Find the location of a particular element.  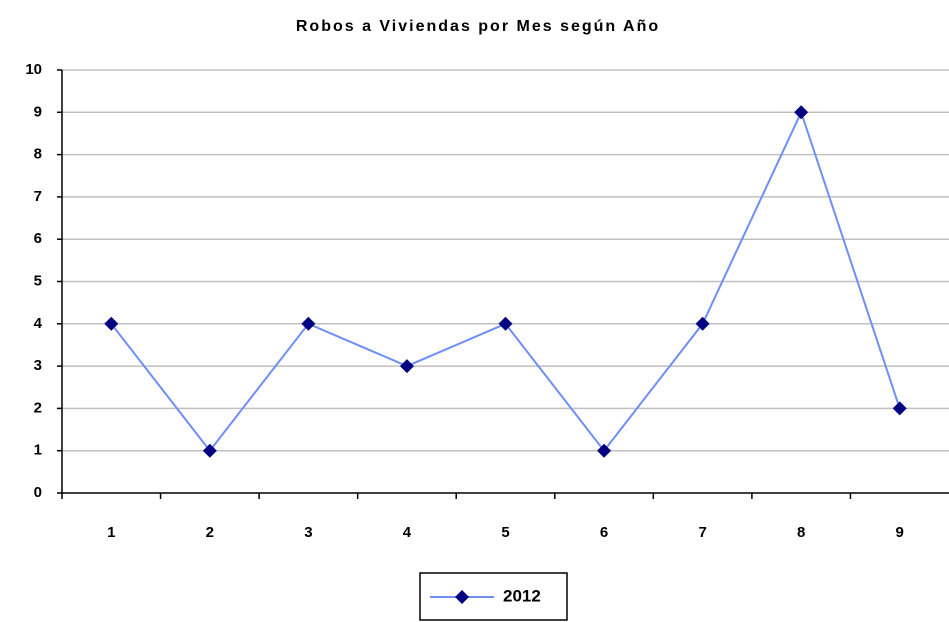

y-tick-label: 0 is located at coordinates (38, 492).